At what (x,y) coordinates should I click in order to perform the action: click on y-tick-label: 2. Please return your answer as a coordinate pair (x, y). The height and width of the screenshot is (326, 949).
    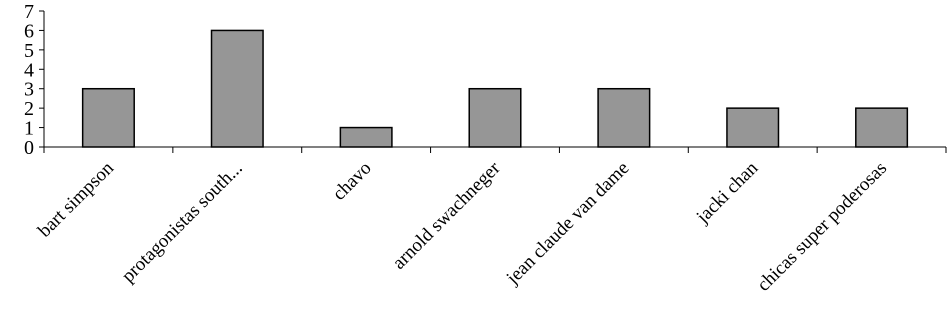
    Looking at the image, I should click on (29, 109).